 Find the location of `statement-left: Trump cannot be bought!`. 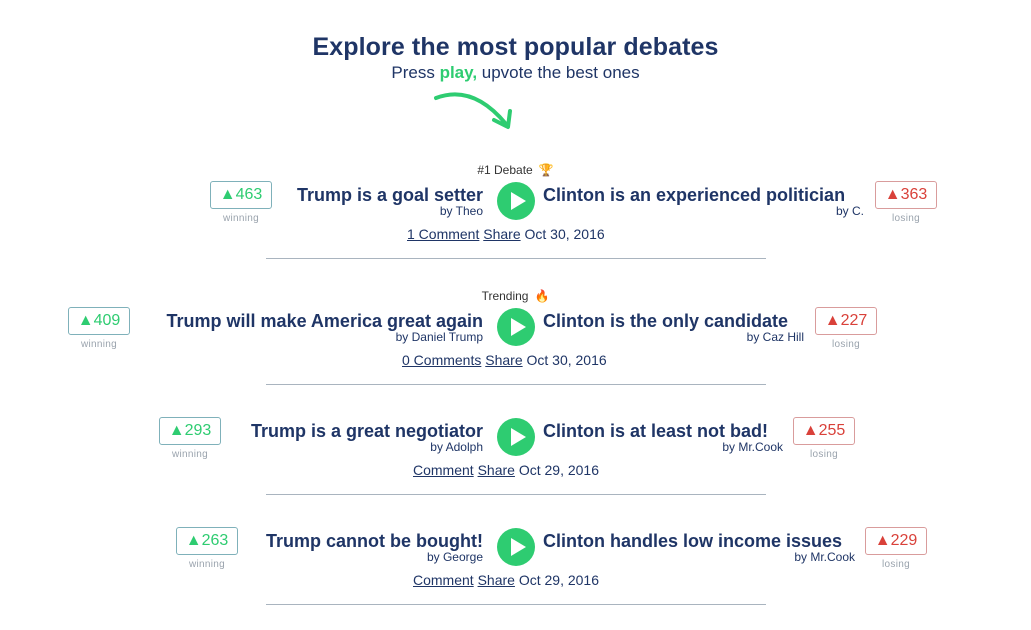

statement-left: Trump cannot be bought! is located at coordinates (374, 541).